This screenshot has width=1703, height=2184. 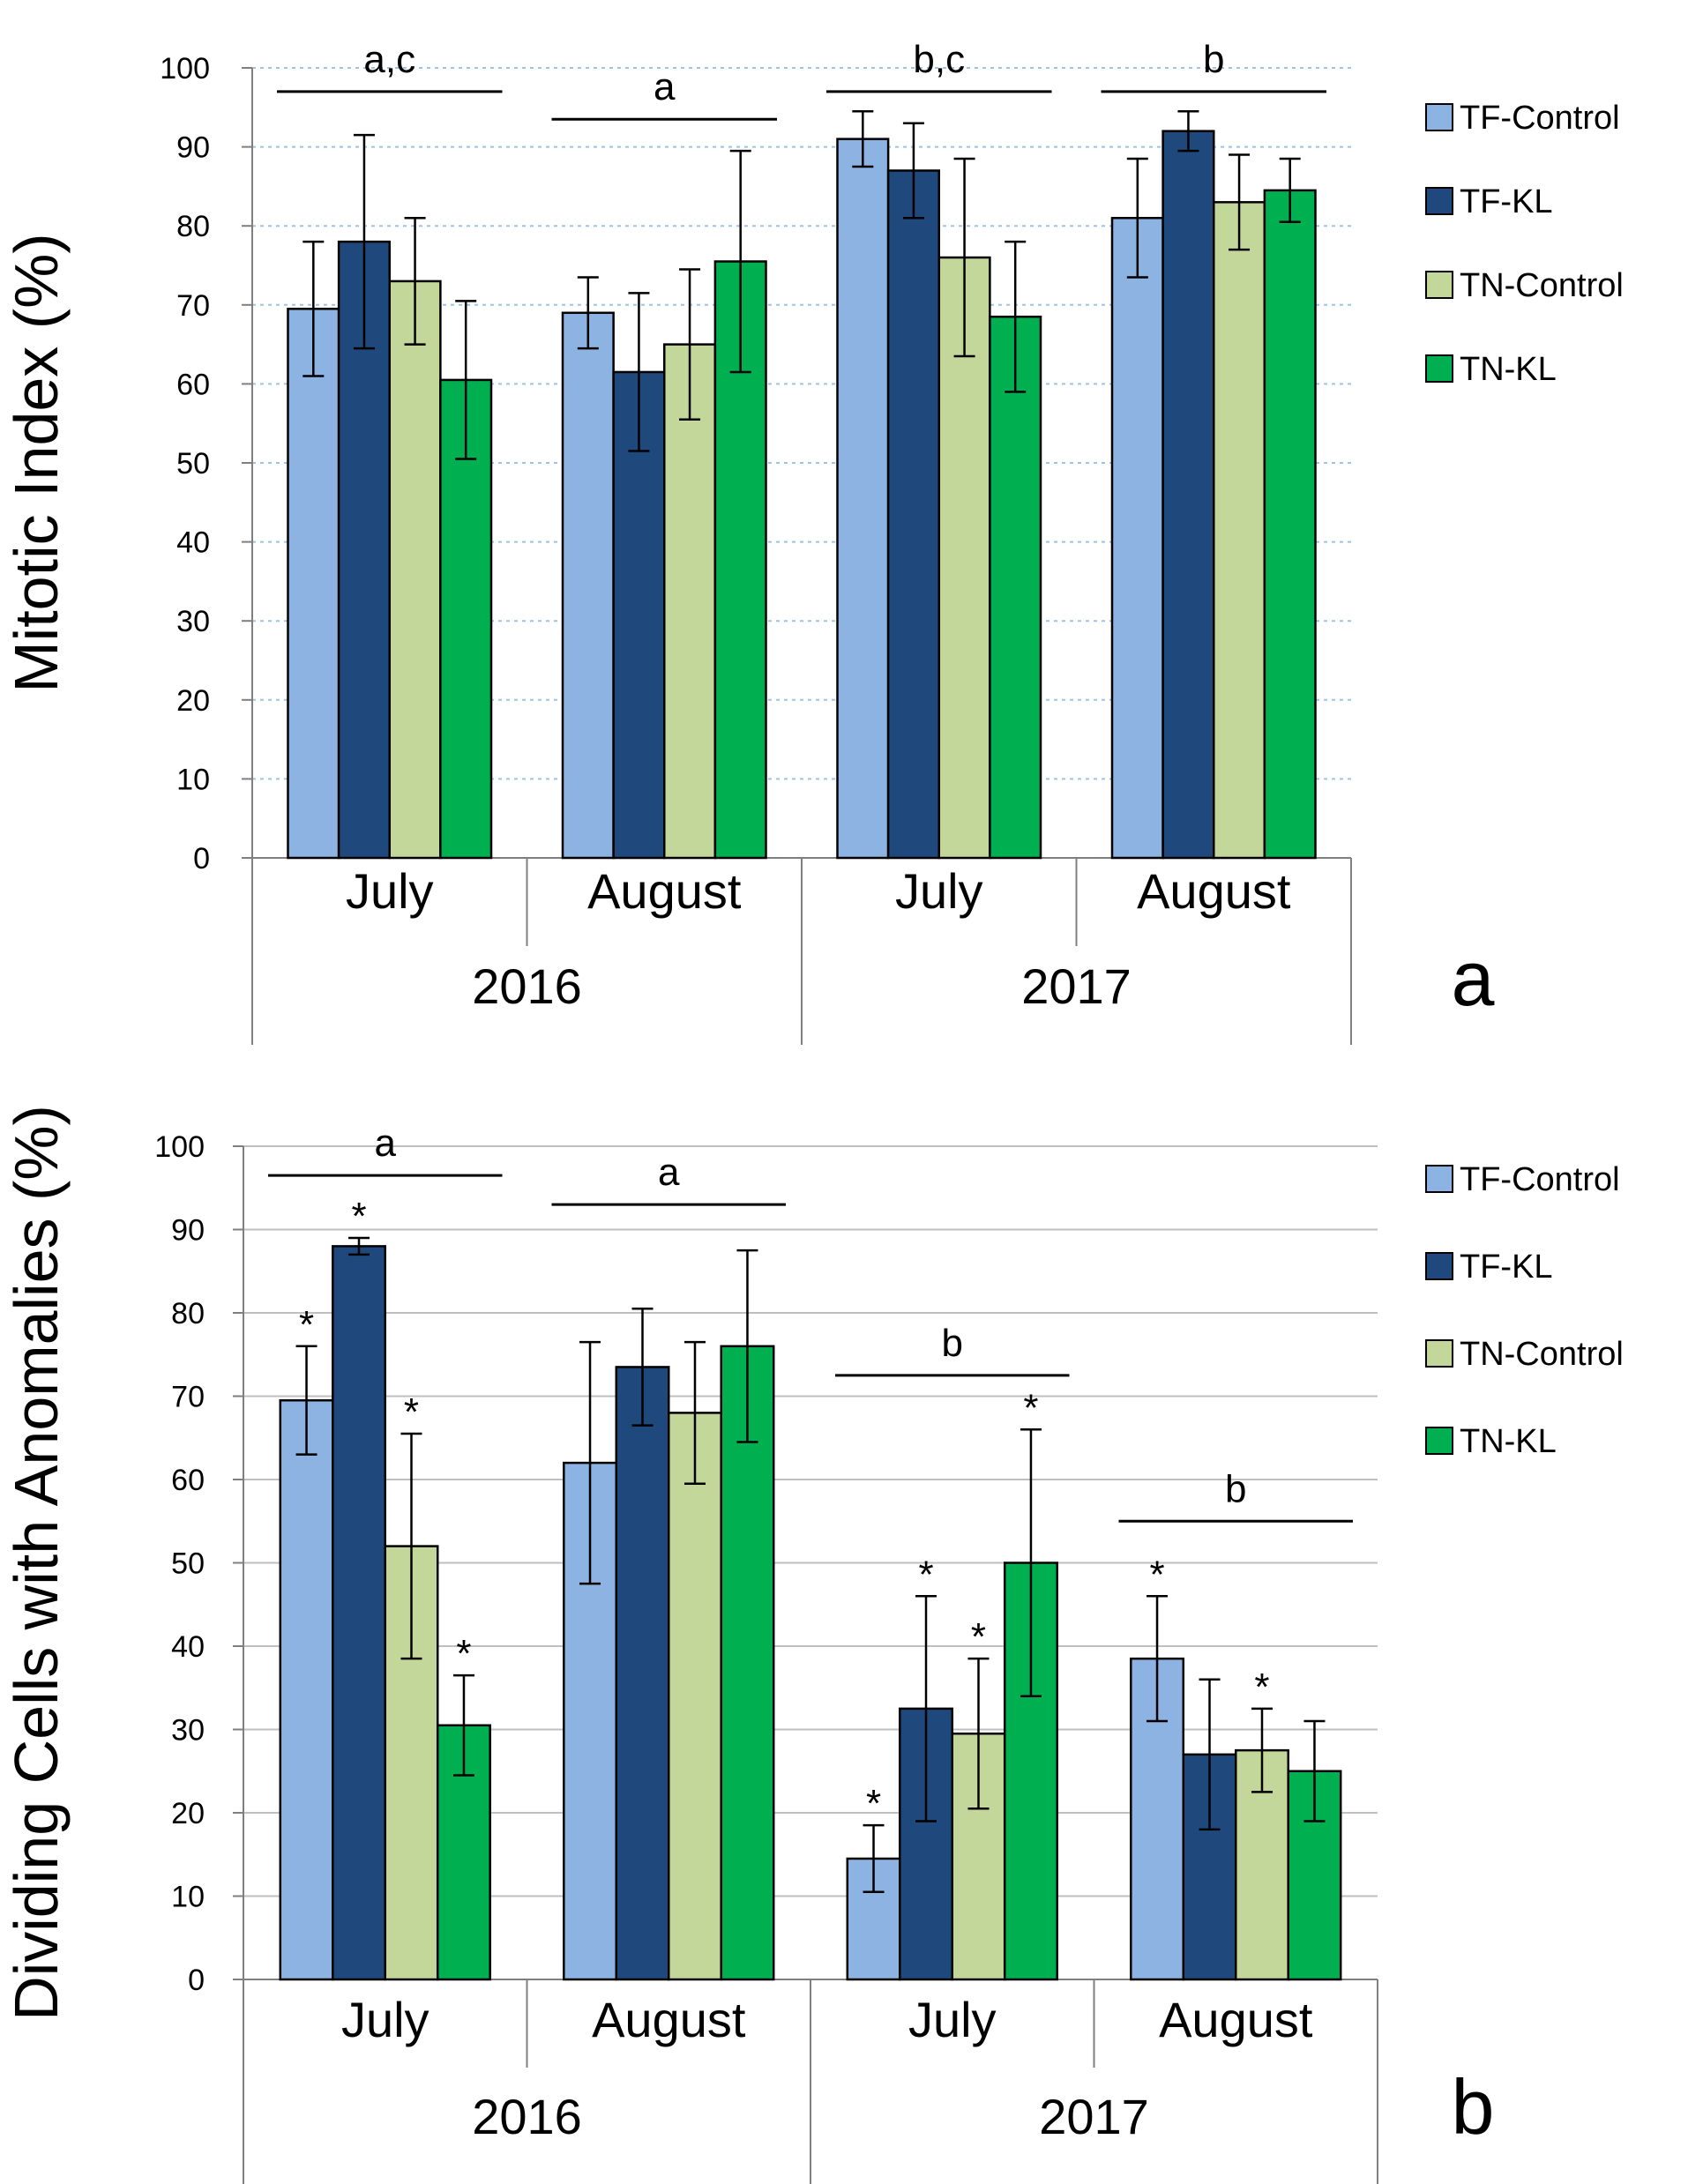 I want to click on significance-letter: b,c, so click(x=939, y=59).